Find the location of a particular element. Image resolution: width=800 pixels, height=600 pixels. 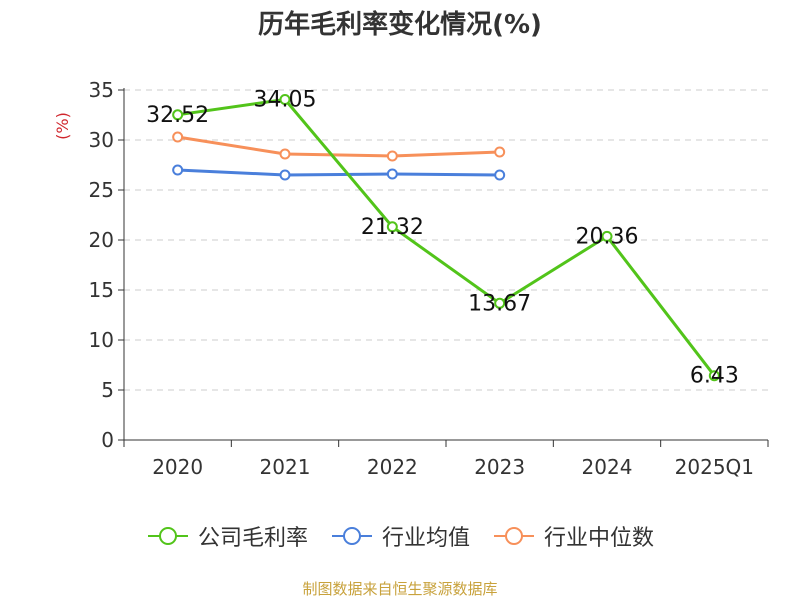

legend-label: 行业中位数 is located at coordinates (599, 538).